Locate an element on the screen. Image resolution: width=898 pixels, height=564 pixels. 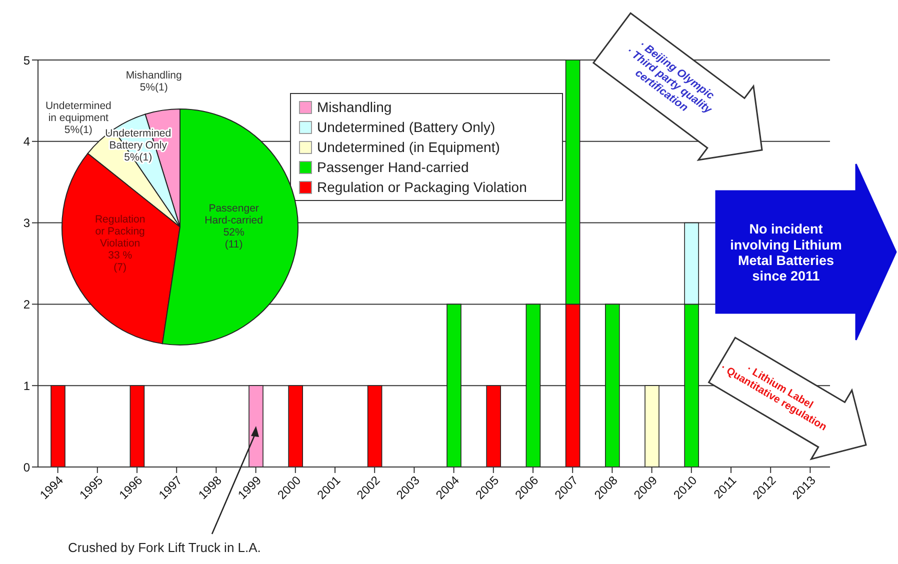
slice-label: Mishandling is located at coordinates (154, 76).